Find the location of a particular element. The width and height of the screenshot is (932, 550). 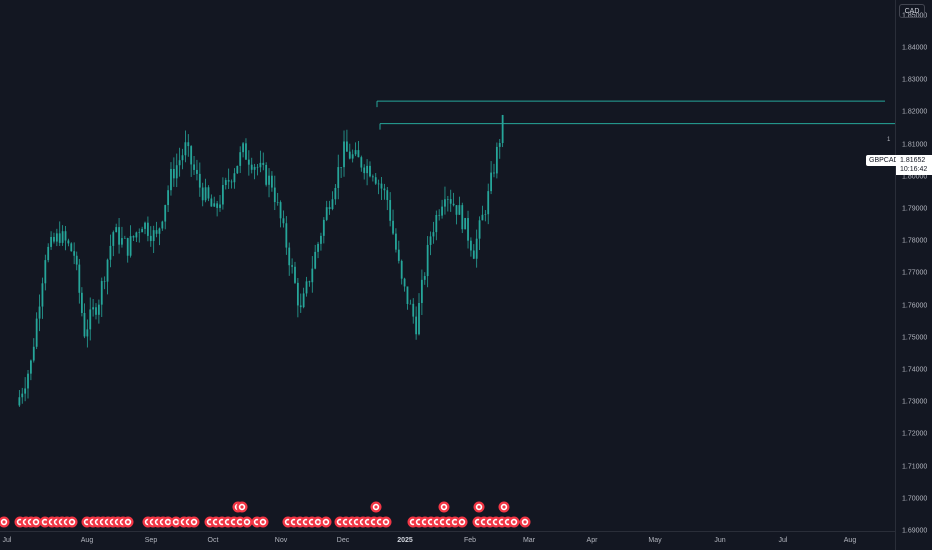

horizontal-levels is located at coordinates (635, 115).